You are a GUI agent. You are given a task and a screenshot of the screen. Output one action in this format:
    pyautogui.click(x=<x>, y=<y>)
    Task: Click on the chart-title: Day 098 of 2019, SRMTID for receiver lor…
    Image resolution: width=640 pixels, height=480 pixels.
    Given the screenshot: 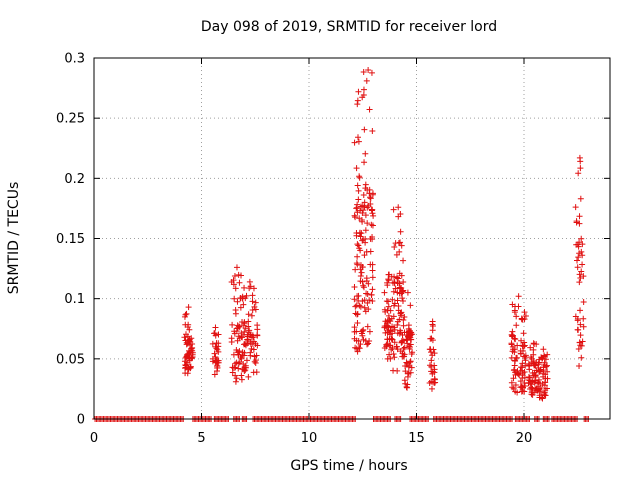 What is the action you would take?
    pyautogui.click(x=349, y=27)
    